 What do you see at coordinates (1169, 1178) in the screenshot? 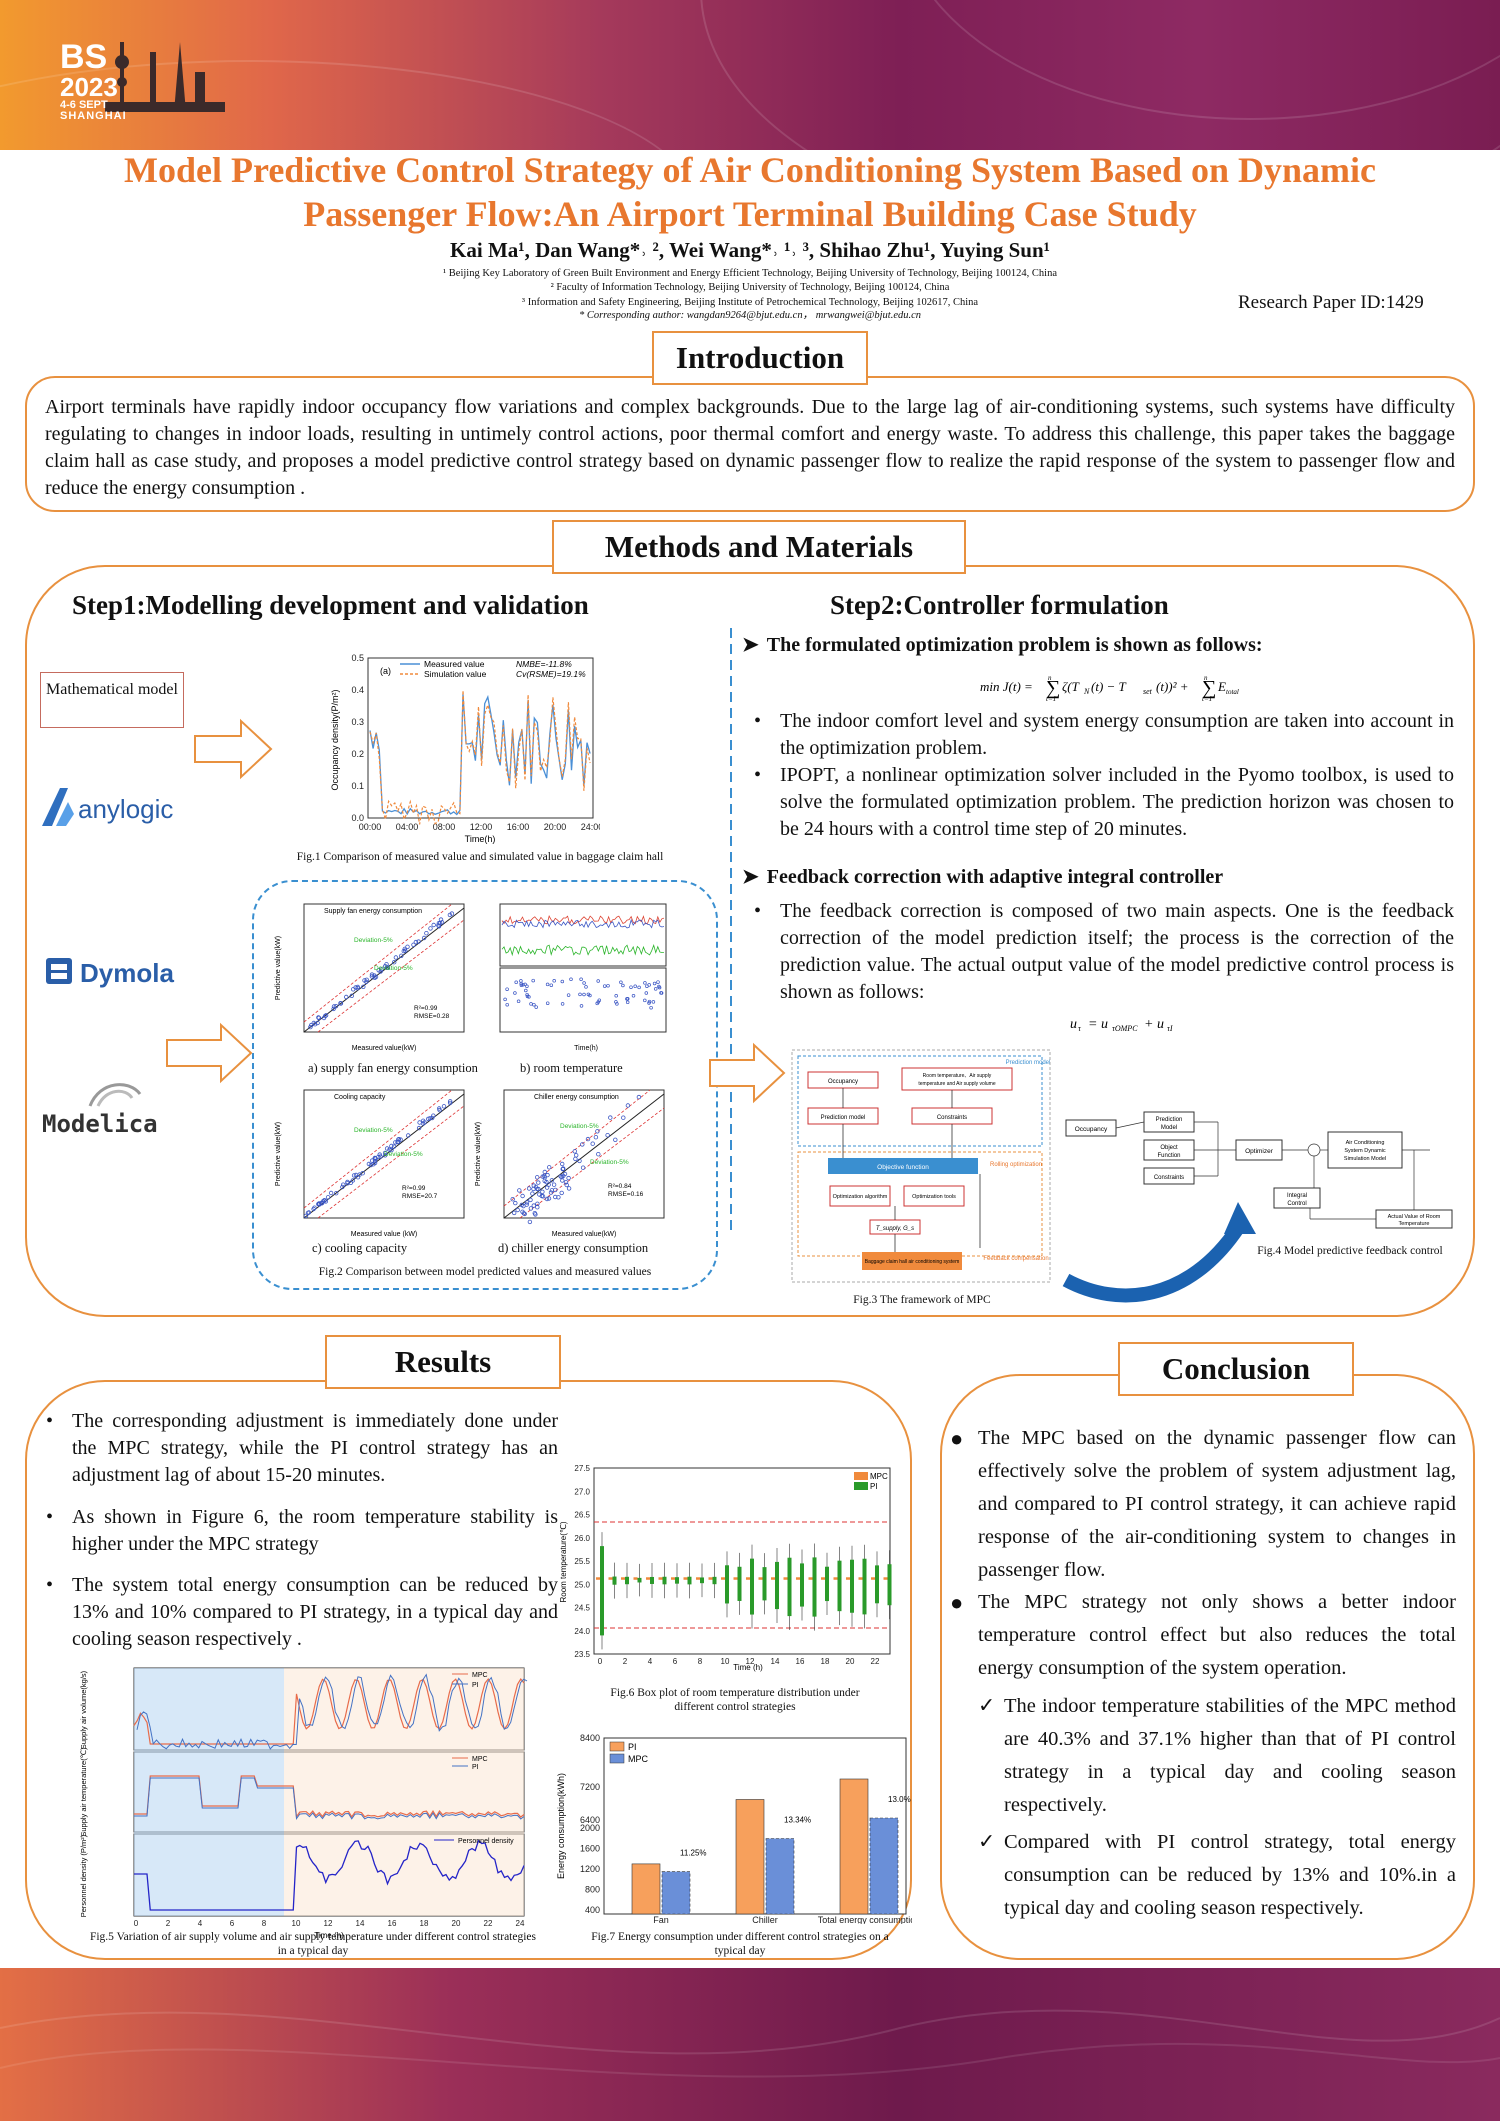
I see `fig4-node-constraints: Constraints` at bounding box center [1169, 1178].